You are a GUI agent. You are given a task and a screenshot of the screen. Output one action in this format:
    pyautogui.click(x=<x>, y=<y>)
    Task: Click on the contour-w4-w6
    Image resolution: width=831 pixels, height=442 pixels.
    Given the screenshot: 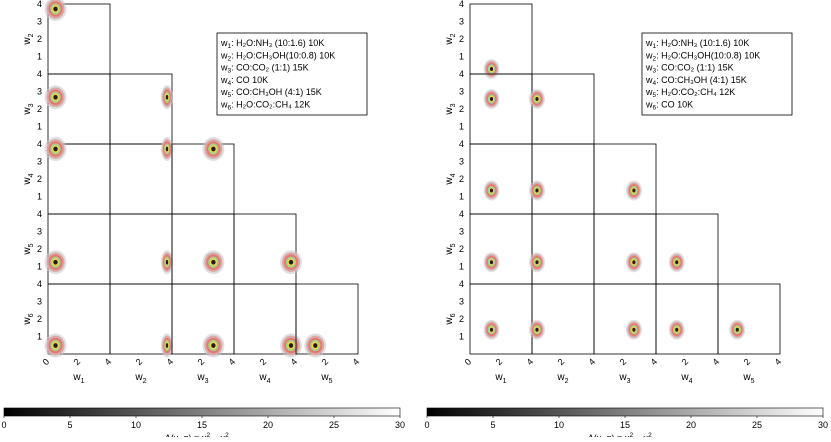 What is the action you would take?
    pyautogui.click(x=291, y=345)
    